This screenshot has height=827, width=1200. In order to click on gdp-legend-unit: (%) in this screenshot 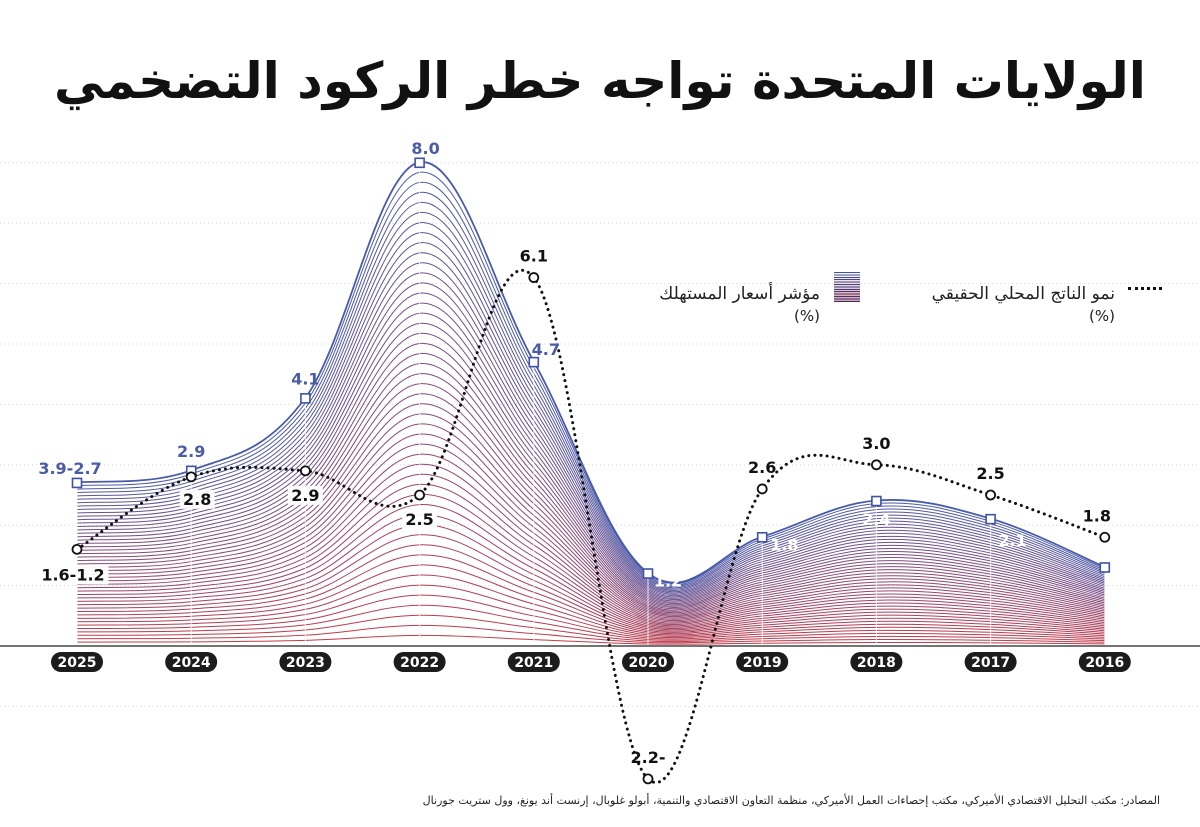, I will do `click(1102, 316)`.